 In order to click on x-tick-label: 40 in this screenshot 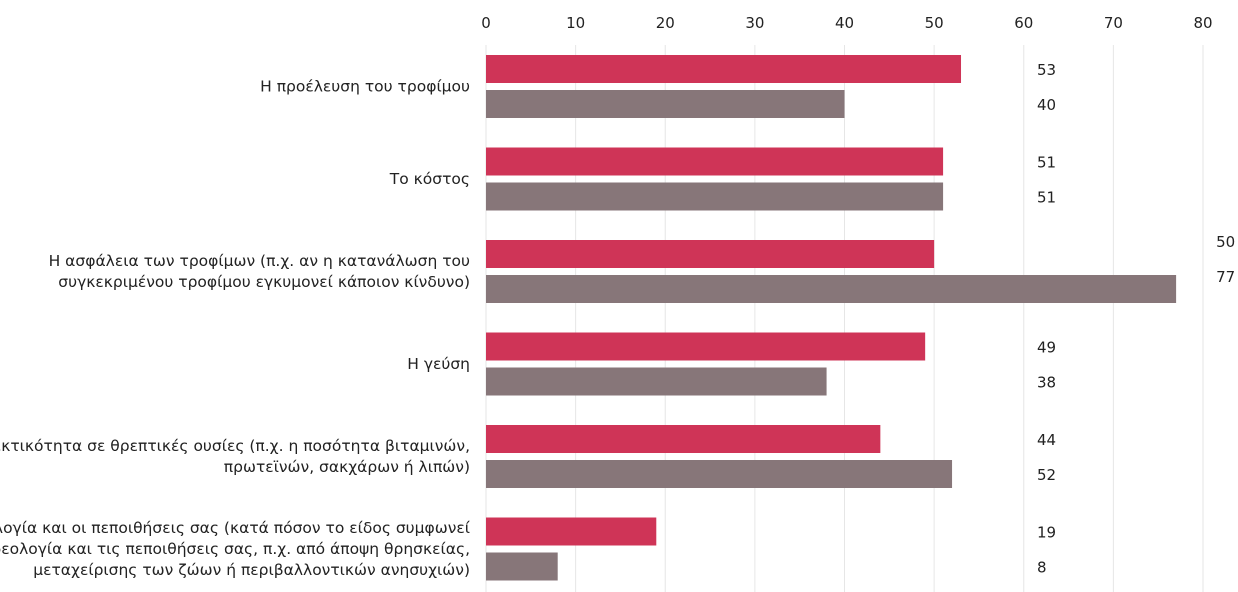, I will do `click(844, 23)`.